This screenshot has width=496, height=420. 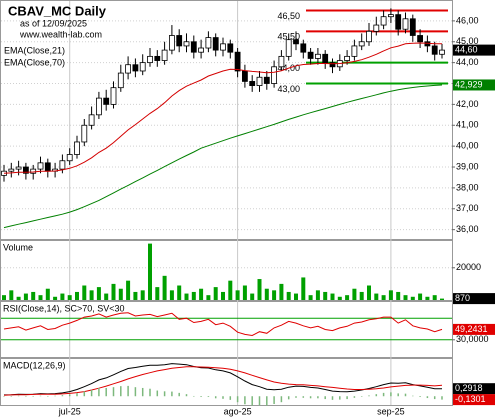 I want to click on chart-subtitle: as of 12/09/2025, so click(x=53, y=23).